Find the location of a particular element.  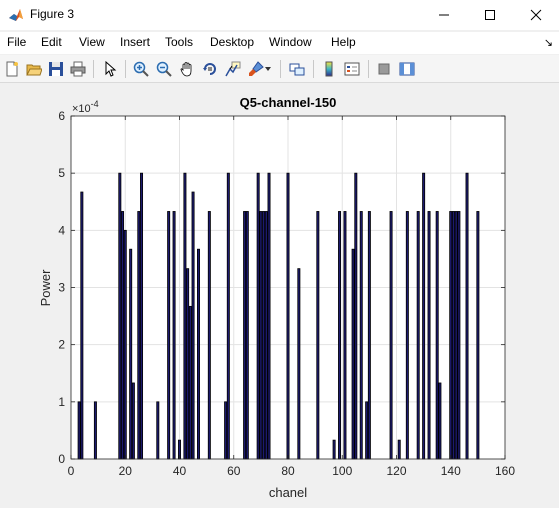

close-button is located at coordinates (536, 15).